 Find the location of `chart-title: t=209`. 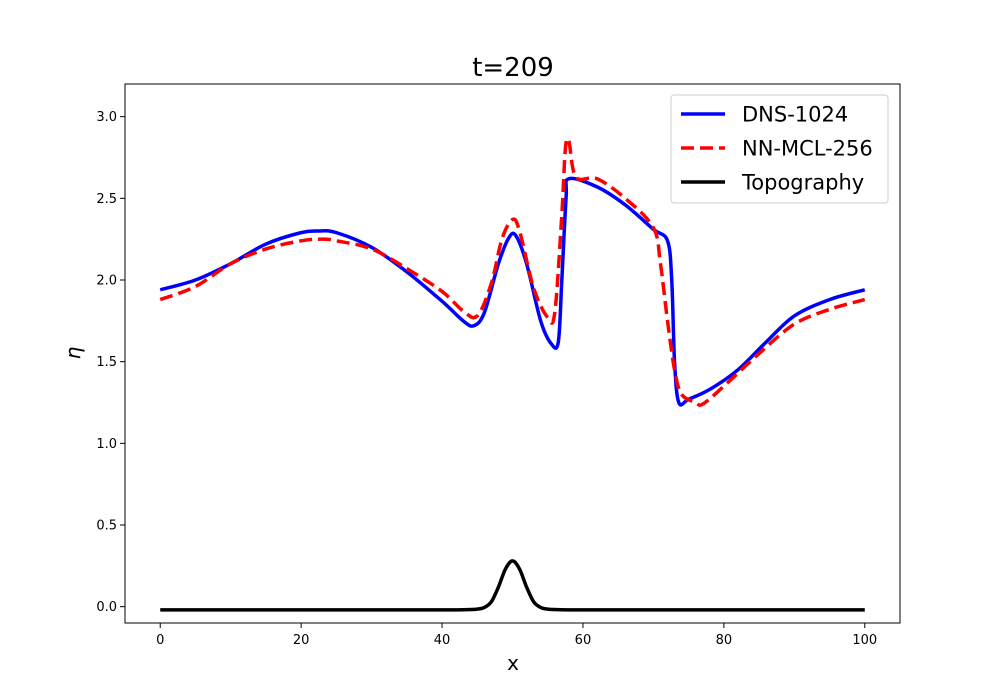

chart-title: t=209 is located at coordinates (513, 68).